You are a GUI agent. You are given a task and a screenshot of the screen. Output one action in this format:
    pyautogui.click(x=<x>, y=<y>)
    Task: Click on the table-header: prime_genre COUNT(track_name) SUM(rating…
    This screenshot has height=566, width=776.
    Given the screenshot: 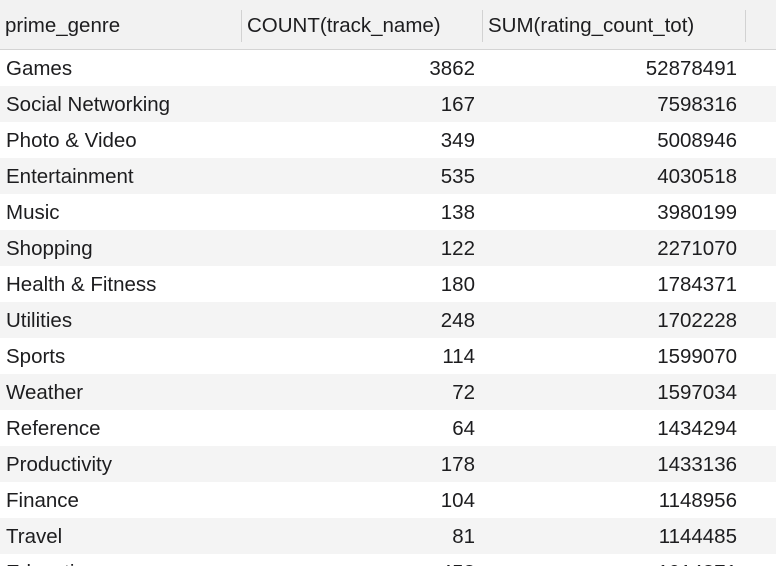 What is the action you would take?
    pyautogui.click(x=388, y=25)
    